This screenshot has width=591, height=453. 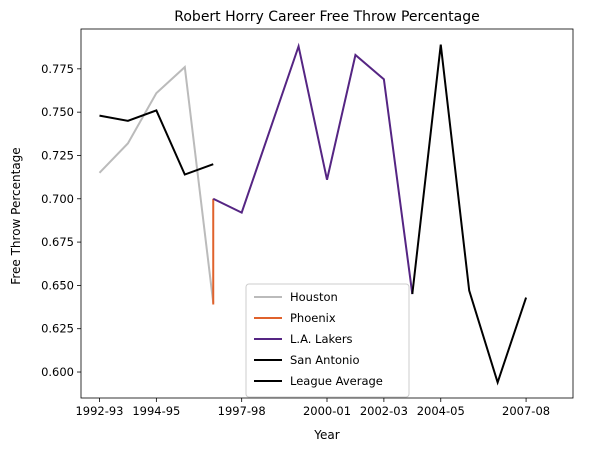 What do you see at coordinates (57, 329) in the screenshot?
I see `y-tick-label: 0.625` at bounding box center [57, 329].